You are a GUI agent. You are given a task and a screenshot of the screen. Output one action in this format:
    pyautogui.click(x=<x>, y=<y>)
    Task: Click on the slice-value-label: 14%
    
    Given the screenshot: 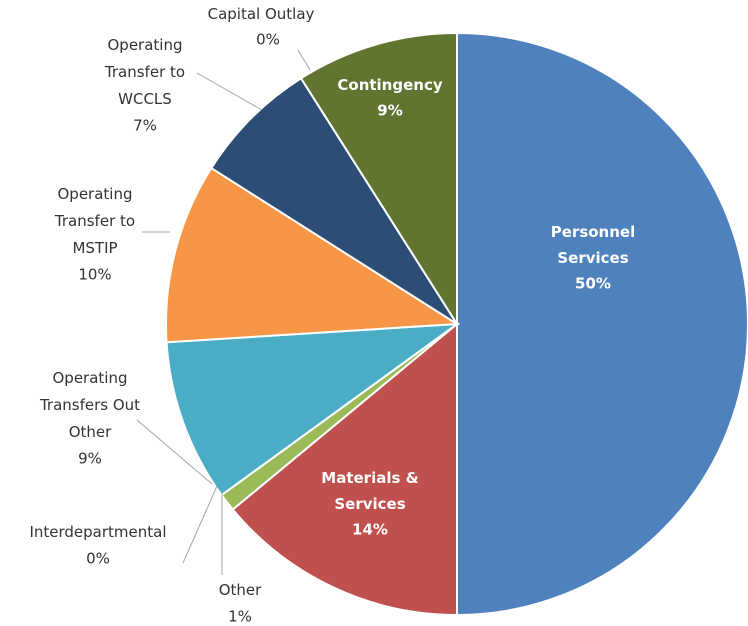 What is the action you would take?
    pyautogui.click(x=370, y=530)
    